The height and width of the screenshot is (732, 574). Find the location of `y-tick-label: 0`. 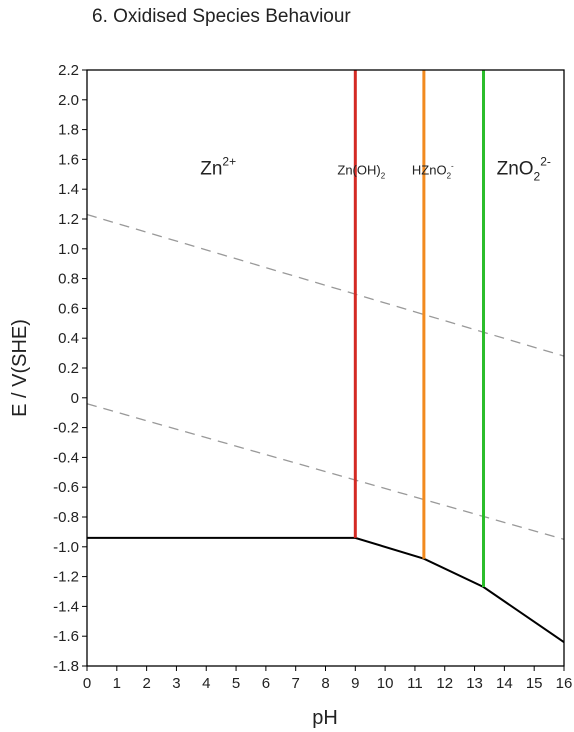

y-tick-label: 0 is located at coordinates (75, 398).